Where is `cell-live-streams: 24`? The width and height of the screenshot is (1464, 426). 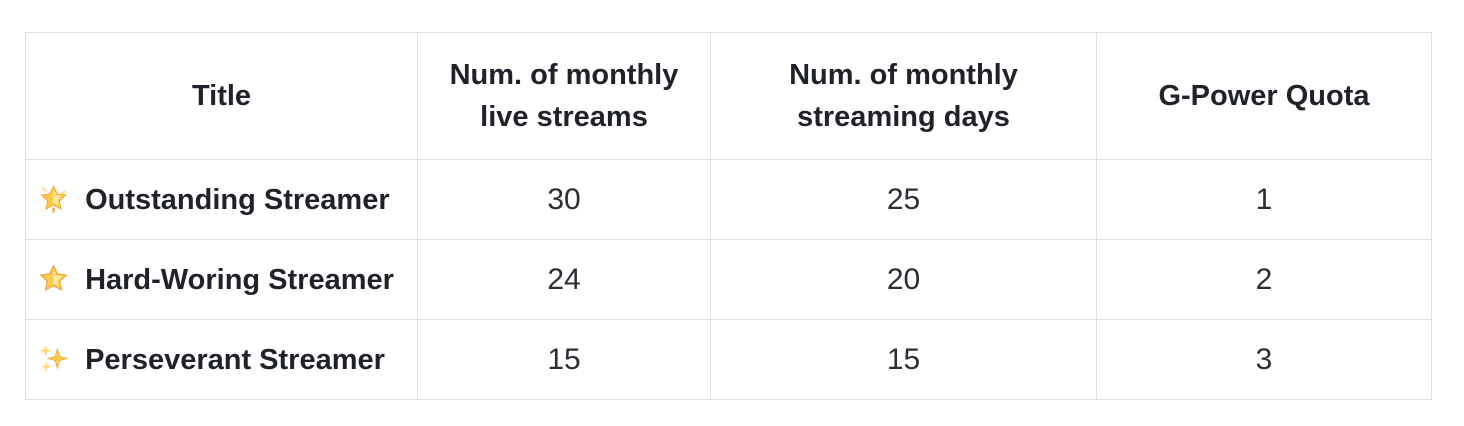
cell-live-streams: 24 is located at coordinates (564, 279).